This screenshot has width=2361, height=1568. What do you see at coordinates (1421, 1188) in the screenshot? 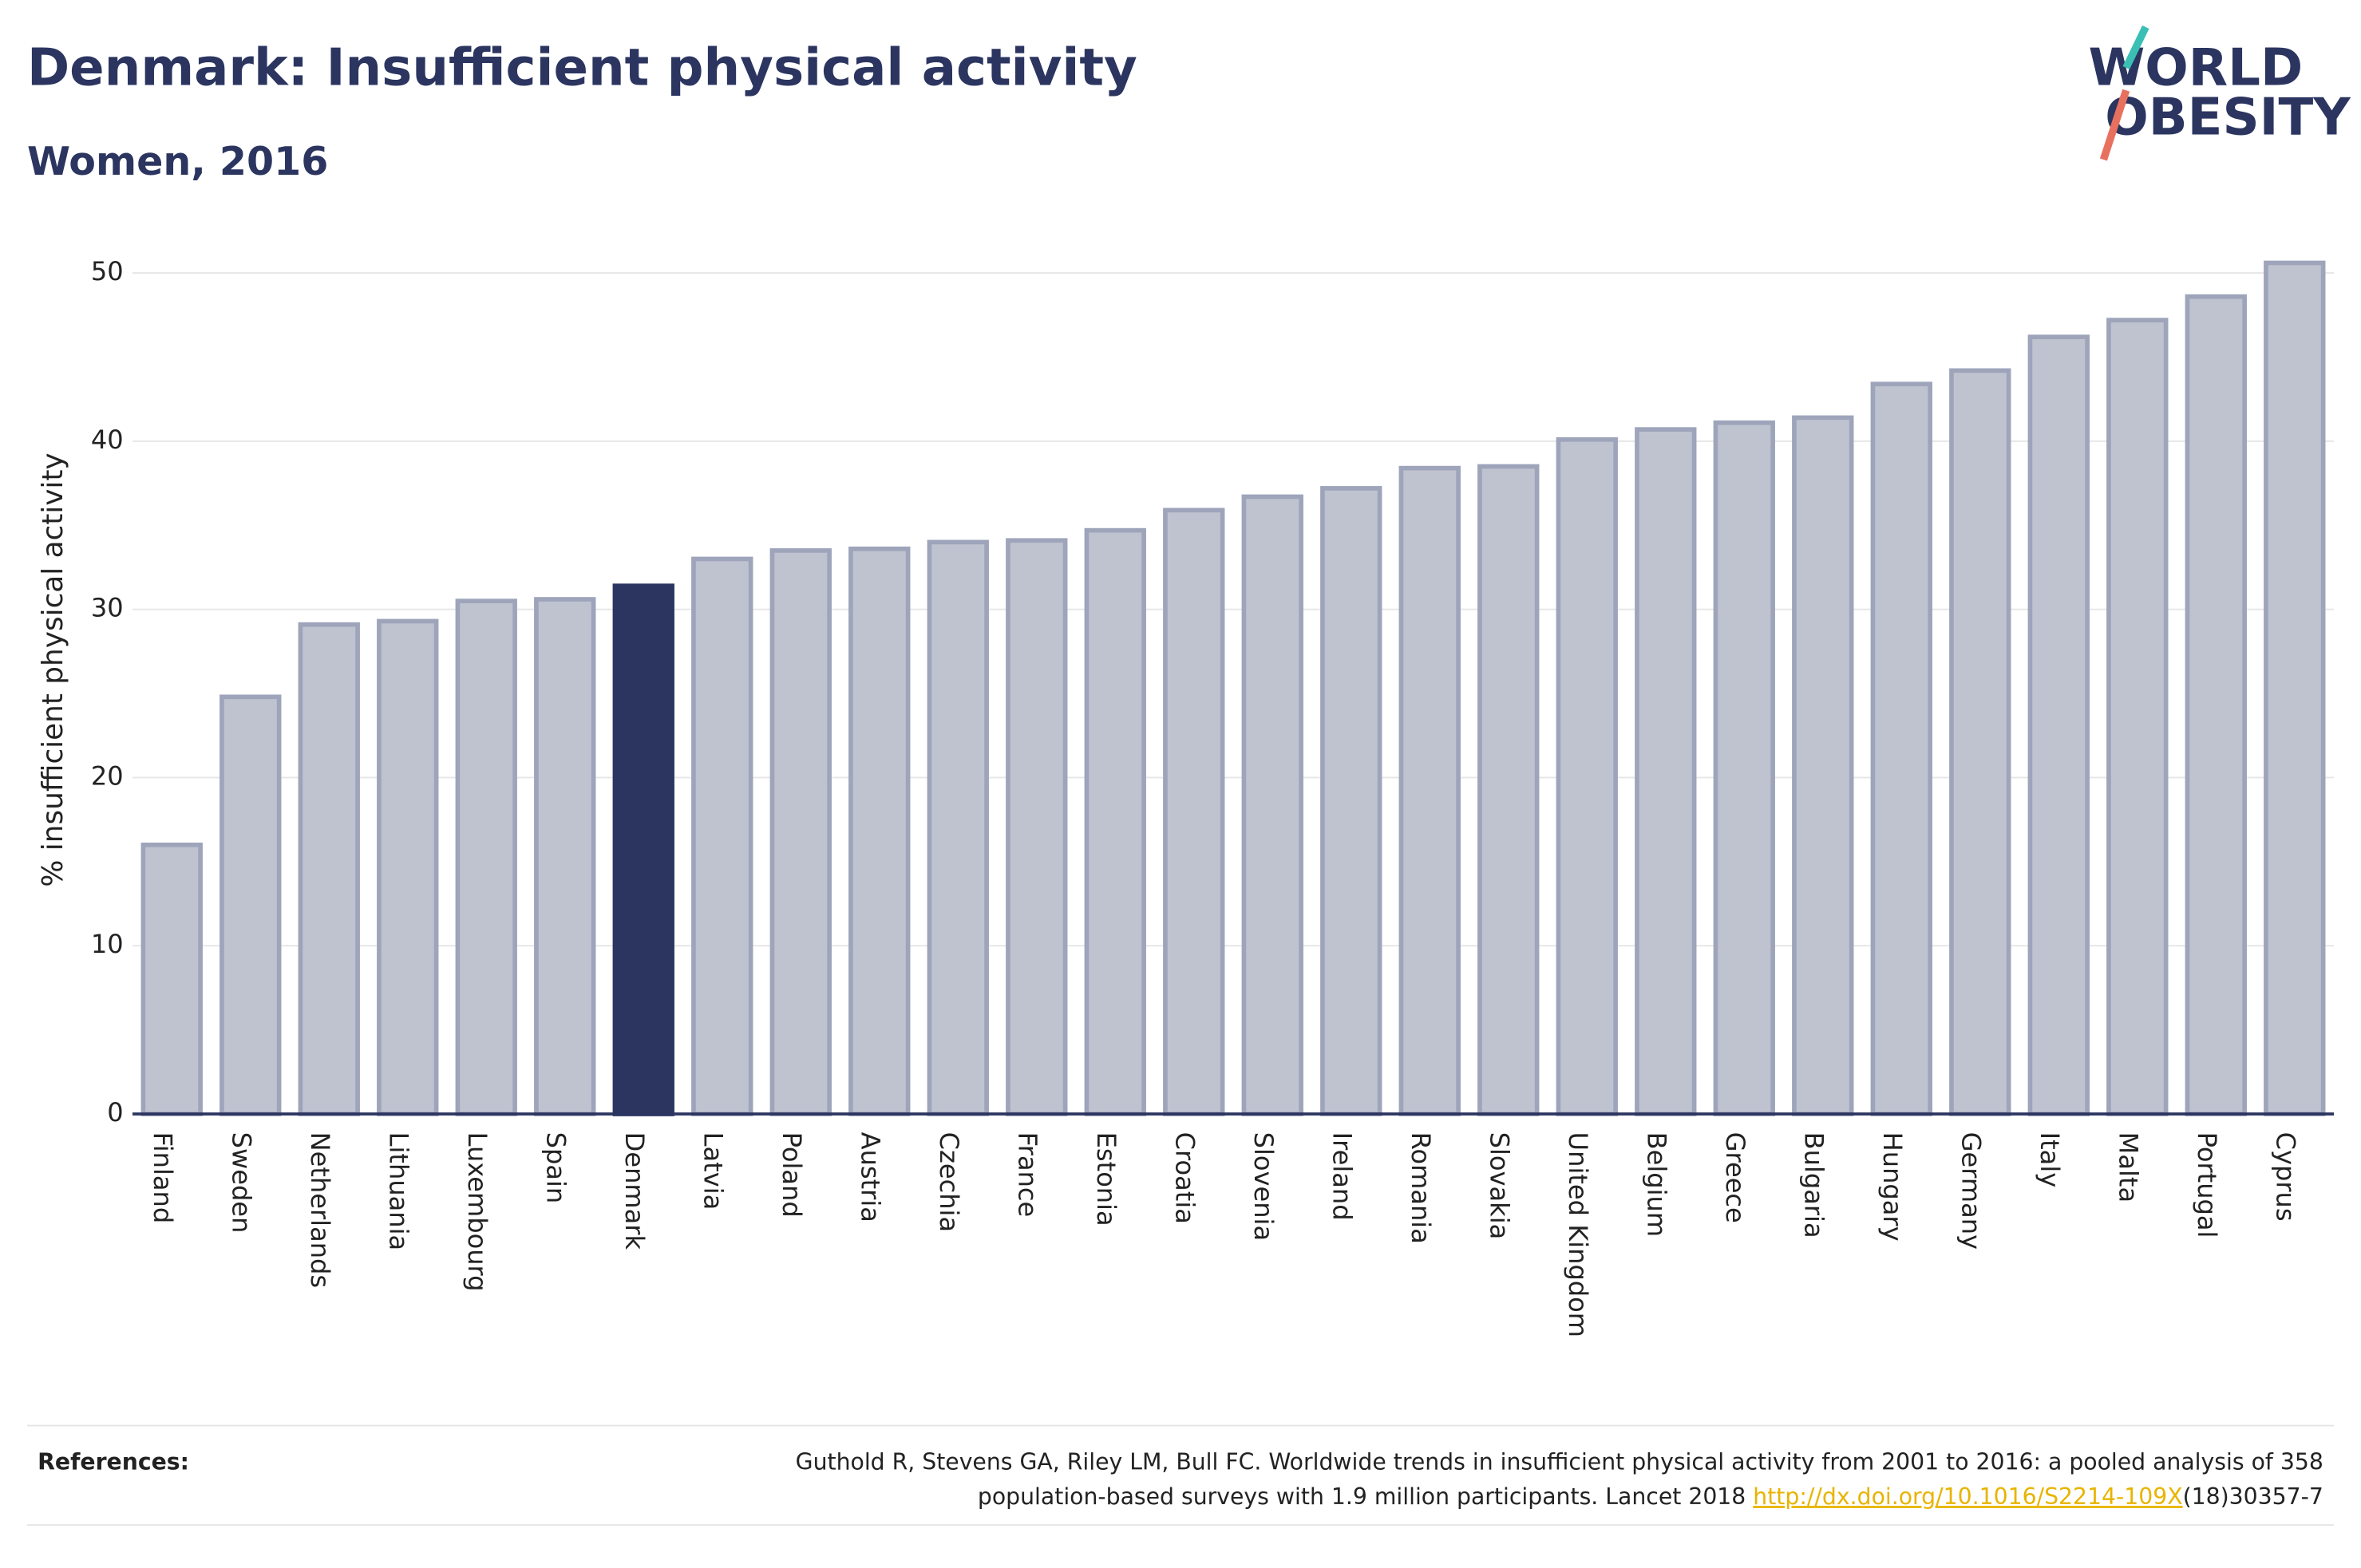
I see `x-tick-label: Romania` at bounding box center [1421, 1188].